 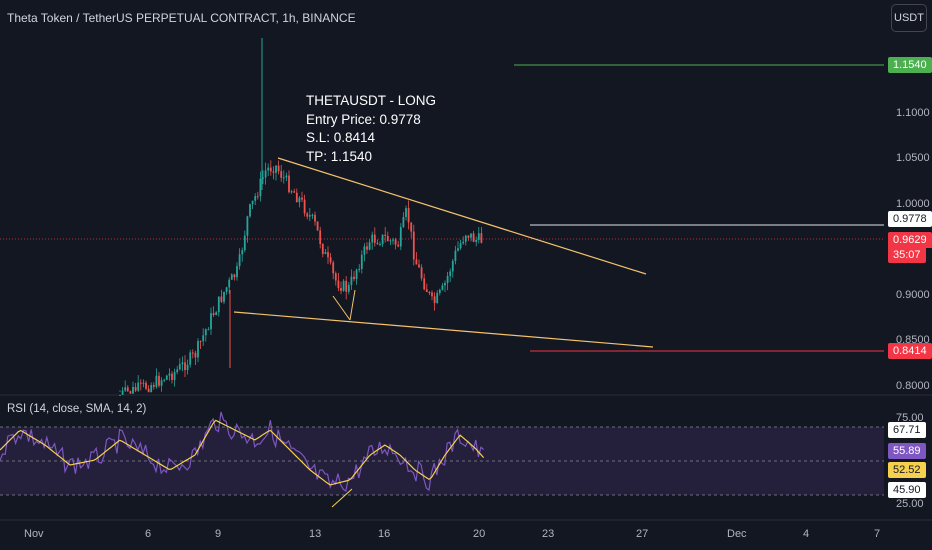 What do you see at coordinates (443, 329) in the screenshot?
I see `lower-trendline` at bounding box center [443, 329].